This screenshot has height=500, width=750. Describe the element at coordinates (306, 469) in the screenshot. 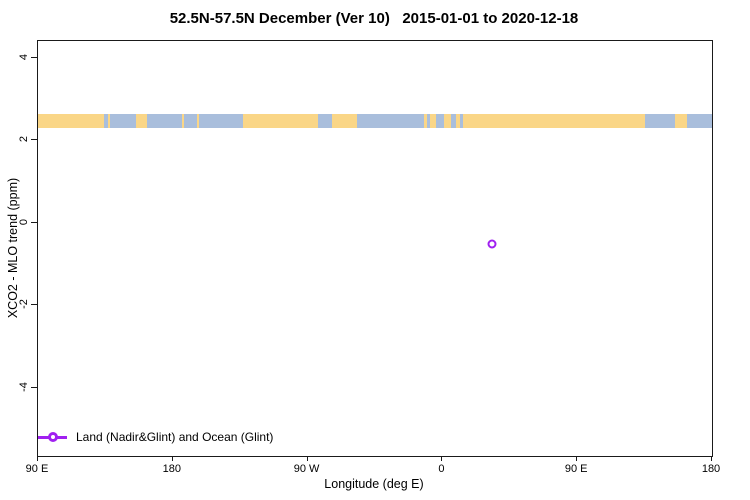

I see `x-tick-label: 90 W` at that location.